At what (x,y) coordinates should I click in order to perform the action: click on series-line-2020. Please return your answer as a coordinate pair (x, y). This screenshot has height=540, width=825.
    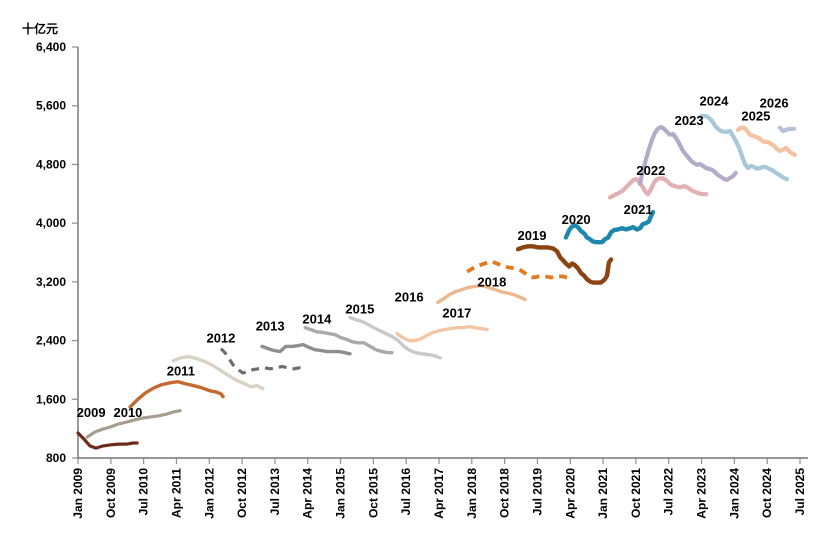
    Looking at the image, I should click on (564, 264).